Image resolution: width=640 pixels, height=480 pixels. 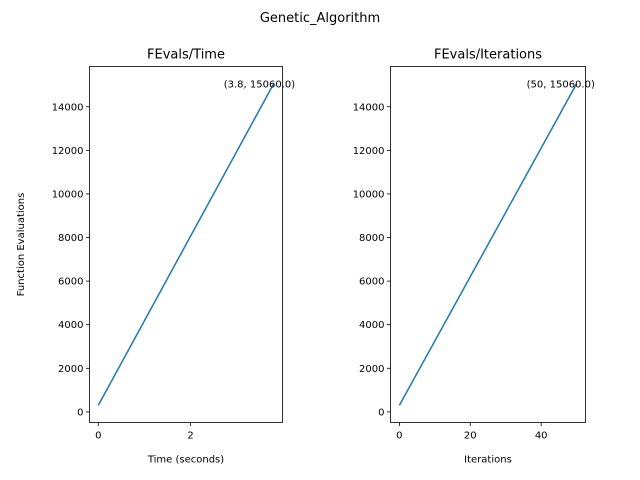 I want to click on x-axis-label: Time (seconds), so click(x=185, y=460).